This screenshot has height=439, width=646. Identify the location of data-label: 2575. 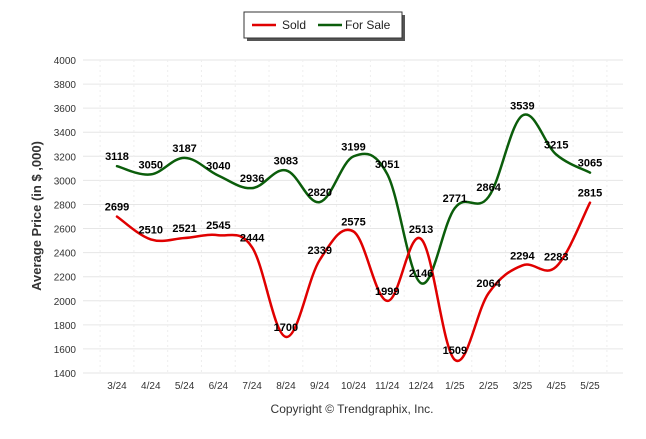
(353, 223).